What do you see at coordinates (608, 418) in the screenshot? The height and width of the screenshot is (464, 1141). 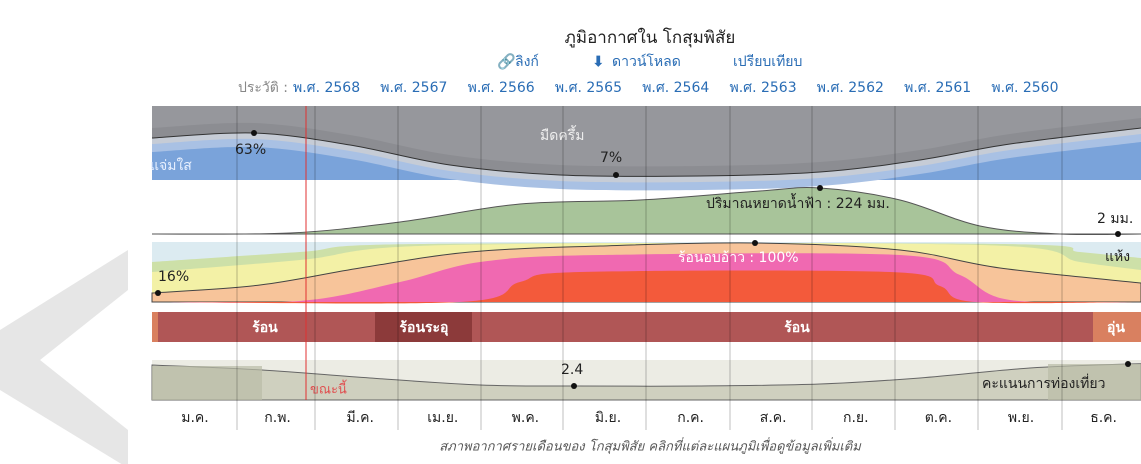 I see `month-label: มิ.ย.` at bounding box center [608, 418].